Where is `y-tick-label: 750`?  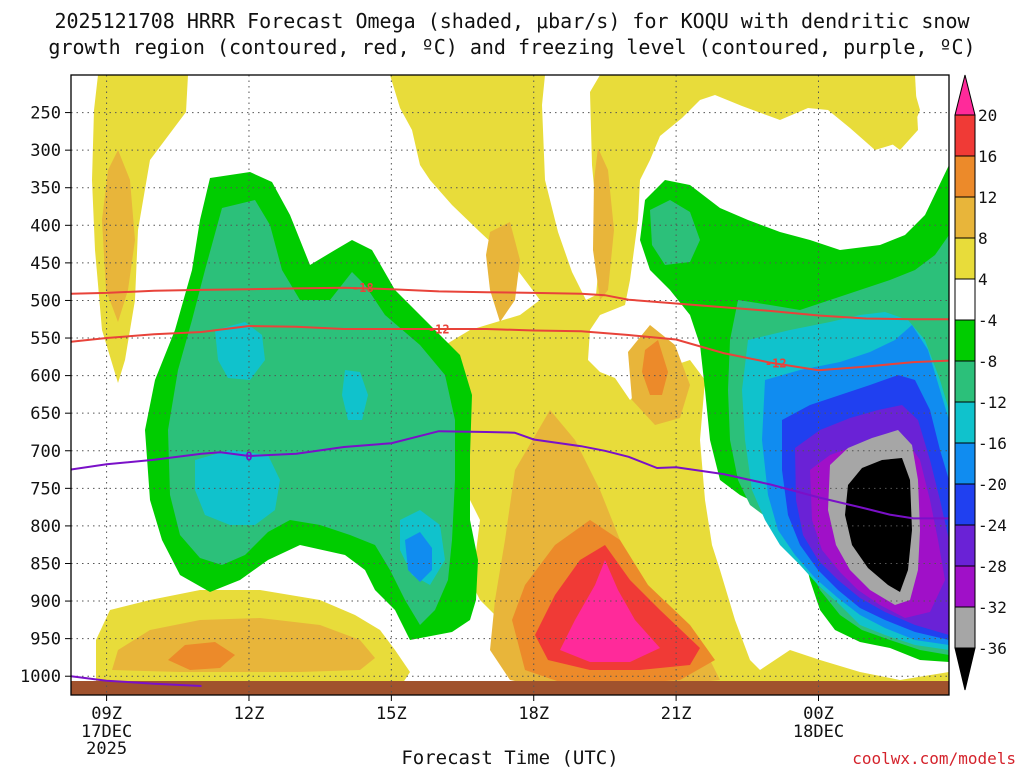 y-tick-label: 750 is located at coordinates (45, 489).